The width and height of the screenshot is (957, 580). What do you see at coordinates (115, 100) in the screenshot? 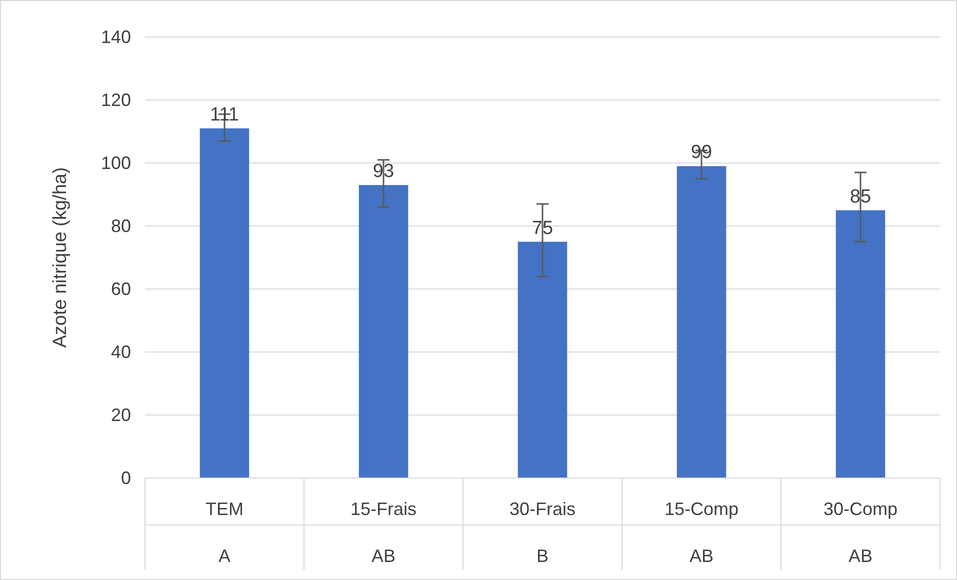
I see `y-tick-label: 120` at bounding box center [115, 100].